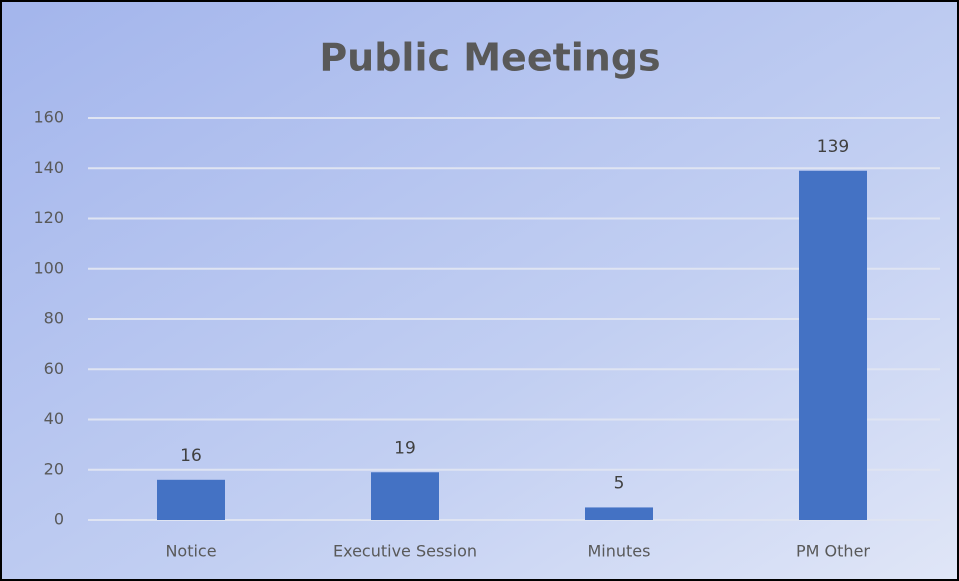 This screenshot has width=959, height=581. Describe the element at coordinates (489, 58) in the screenshot. I see `chart-title: Public Meetings` at that location.